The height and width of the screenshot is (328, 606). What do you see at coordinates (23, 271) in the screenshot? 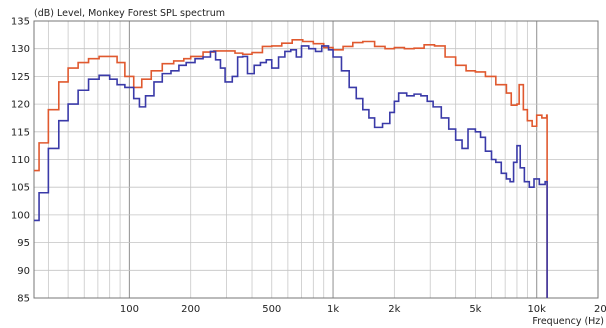
I see `y-tick-label: 90` at bounding box center [23, 271].